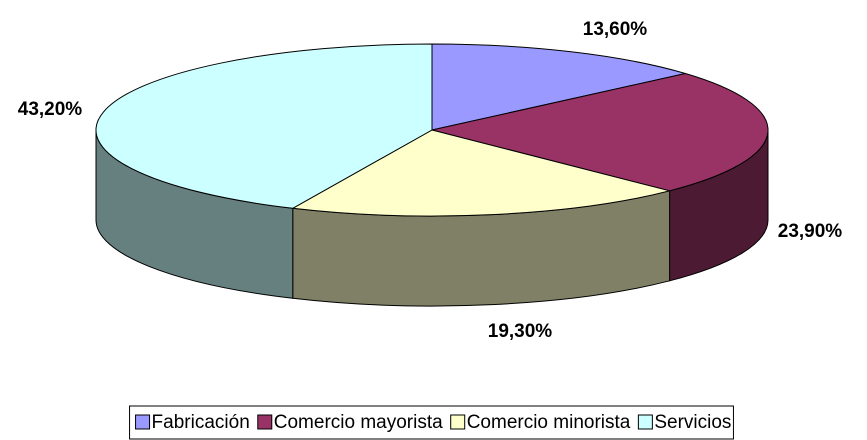 This screenshot has width=867, height=440. What do you see at coordinates (810, 231) in the screenshot?
I see `value-label: 23,90%` at bounding box center [810, 231].